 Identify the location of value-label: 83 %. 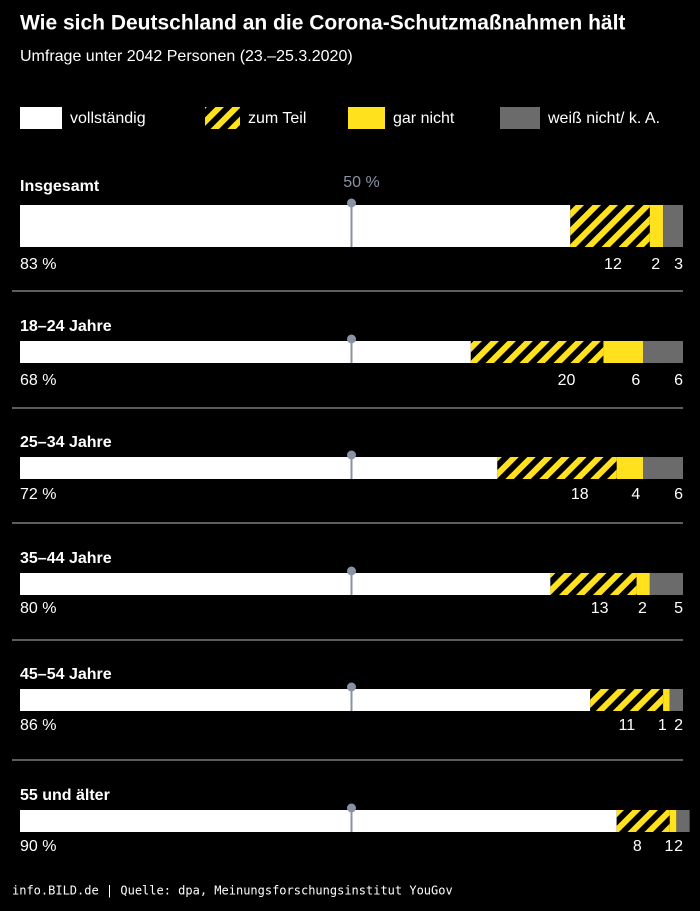
(38, 264).